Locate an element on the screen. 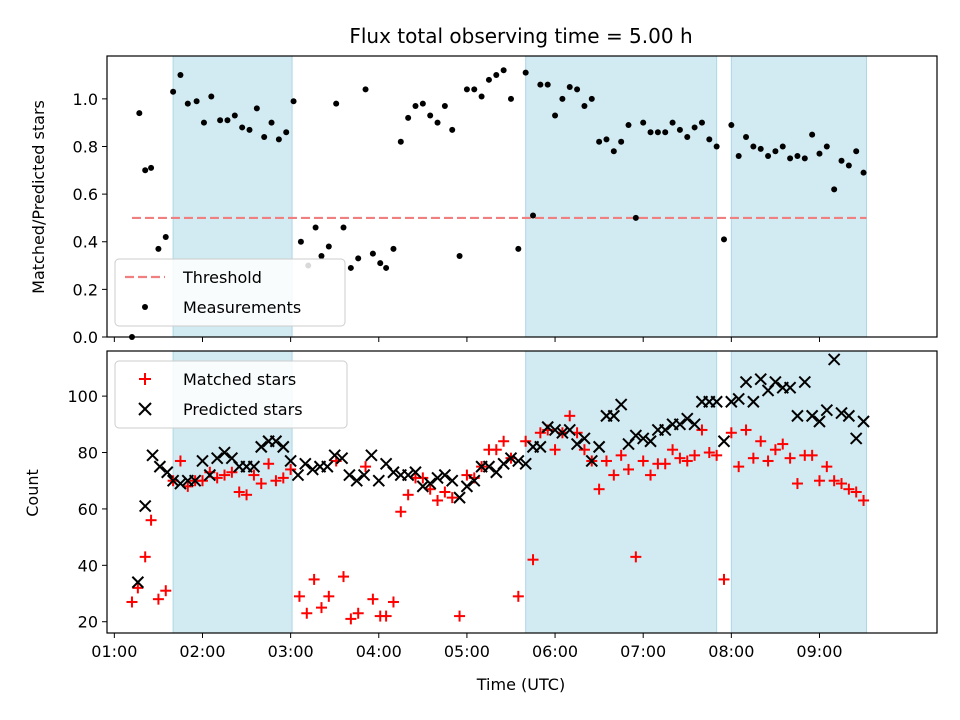 This screenshot has width=960, height=720. observing-interval is located at coordinates (798, 492).